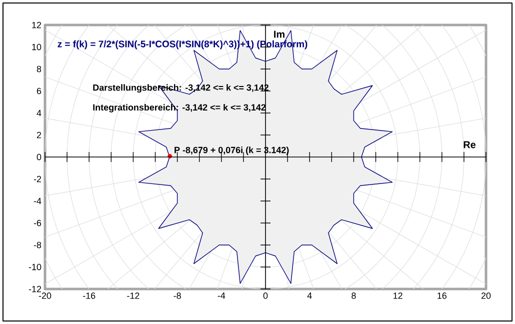 This screenshot has height=324, width=515. What do you see at coordinates (37, 47) in the screenshot?
I see `y-tick-label: 10` at bounding box center [37, 47].